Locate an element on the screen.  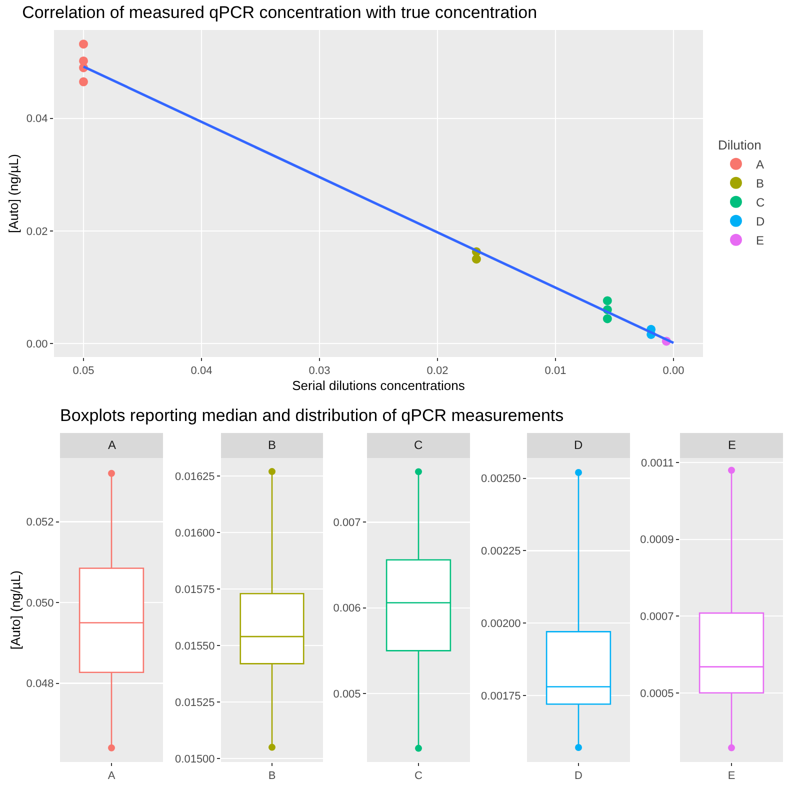
y-tick-label: 0.01625 is located at coordinates (195, 476).